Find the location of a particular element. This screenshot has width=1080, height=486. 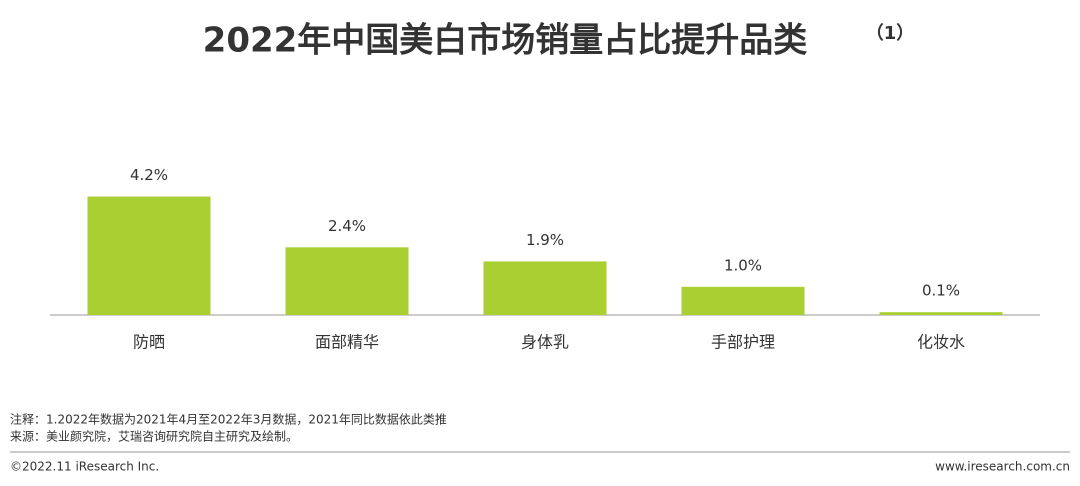

chart-title: 2022年中国美白市场销量占比提升品类 is located at coordinates (505, 41).